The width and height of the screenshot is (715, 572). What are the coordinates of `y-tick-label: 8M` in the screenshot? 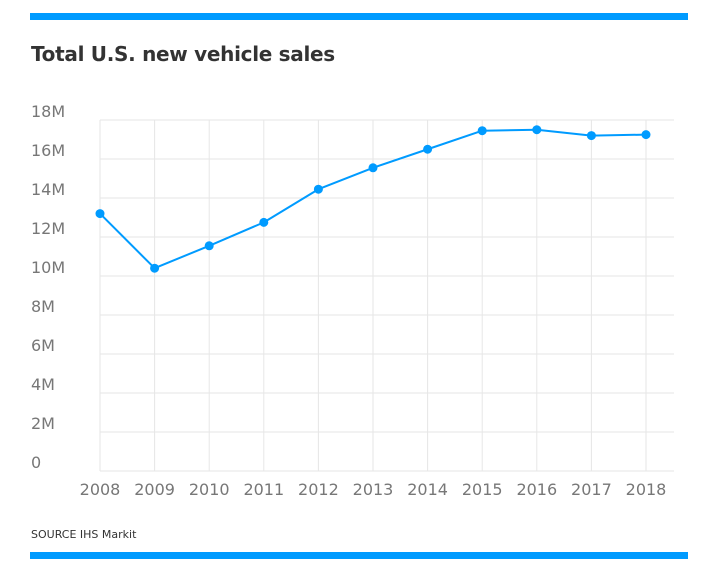 It's located at (43, 306).